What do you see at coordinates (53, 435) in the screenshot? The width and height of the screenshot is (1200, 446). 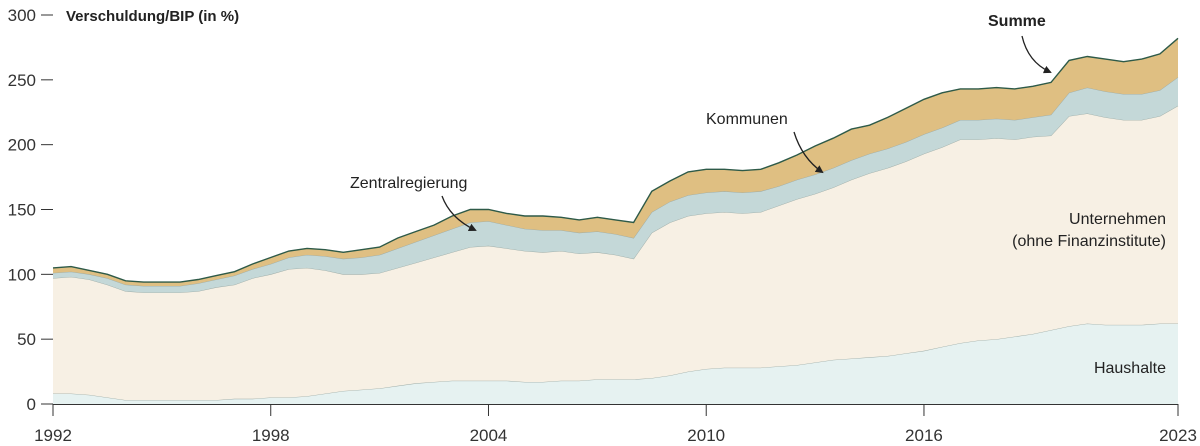 I see `x-tick-label: 1992` at bounding box center [53, 435].